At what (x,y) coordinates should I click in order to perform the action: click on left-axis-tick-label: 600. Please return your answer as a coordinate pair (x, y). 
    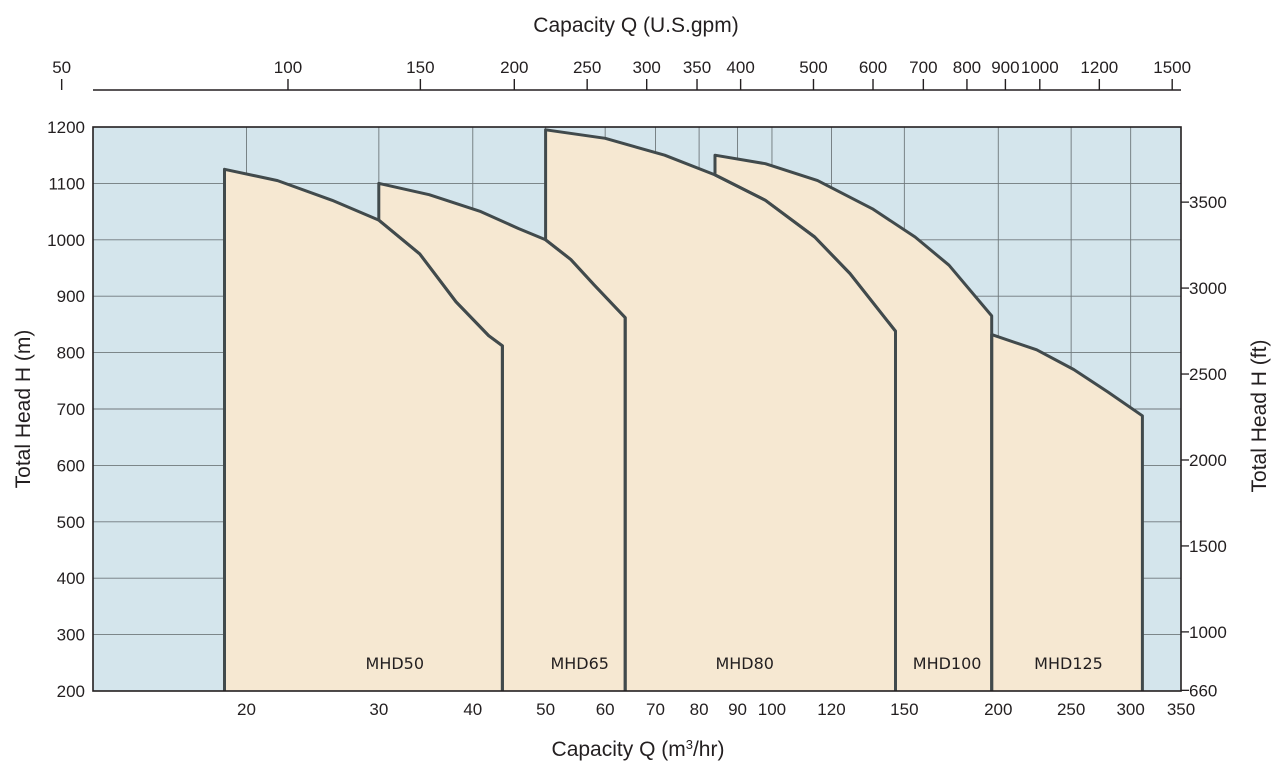
    Looking at the image, I should click on (71, 465).